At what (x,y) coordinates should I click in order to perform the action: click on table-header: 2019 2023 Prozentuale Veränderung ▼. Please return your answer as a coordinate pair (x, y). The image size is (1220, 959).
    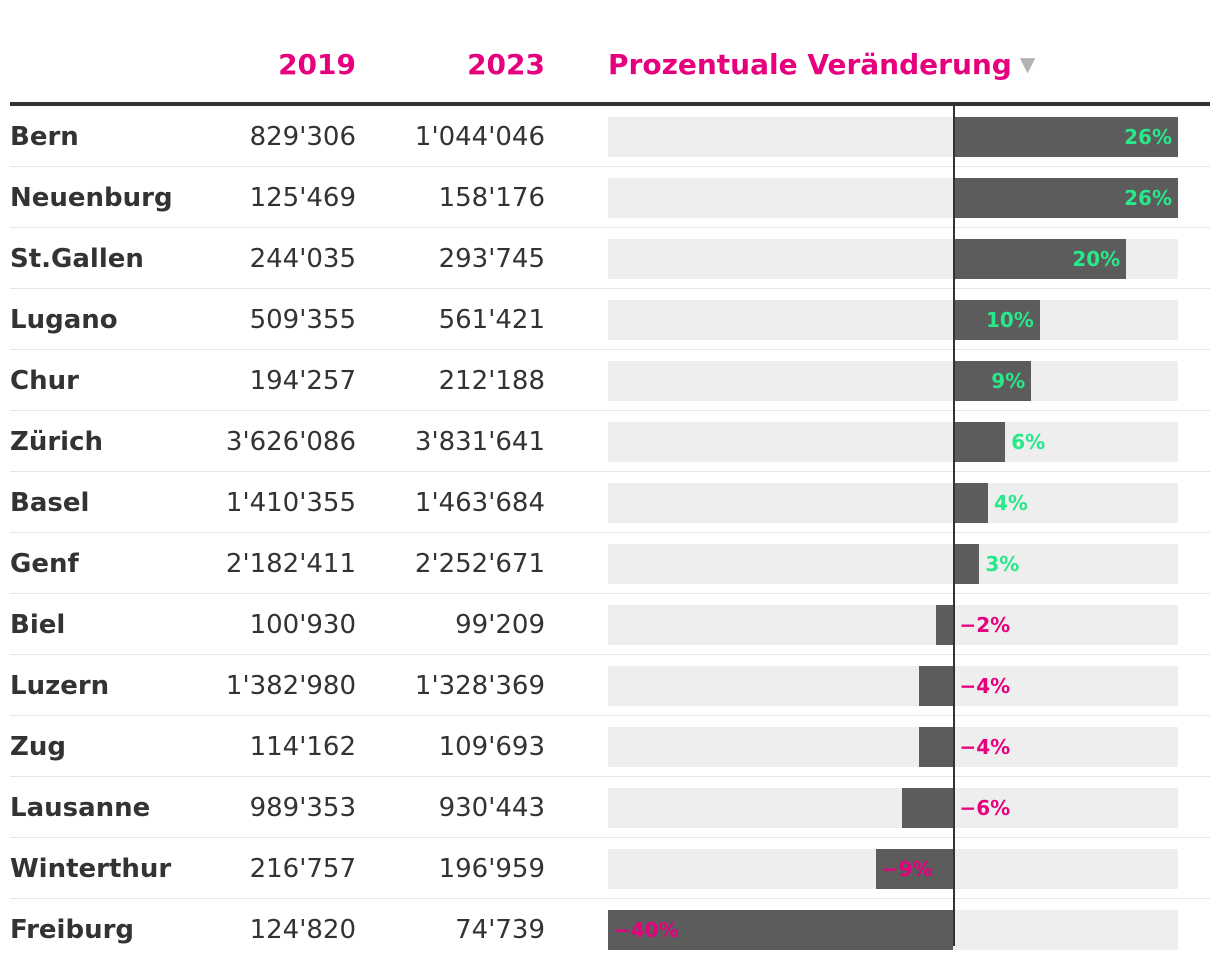
    Looking at the image, I should click on (610, 71).